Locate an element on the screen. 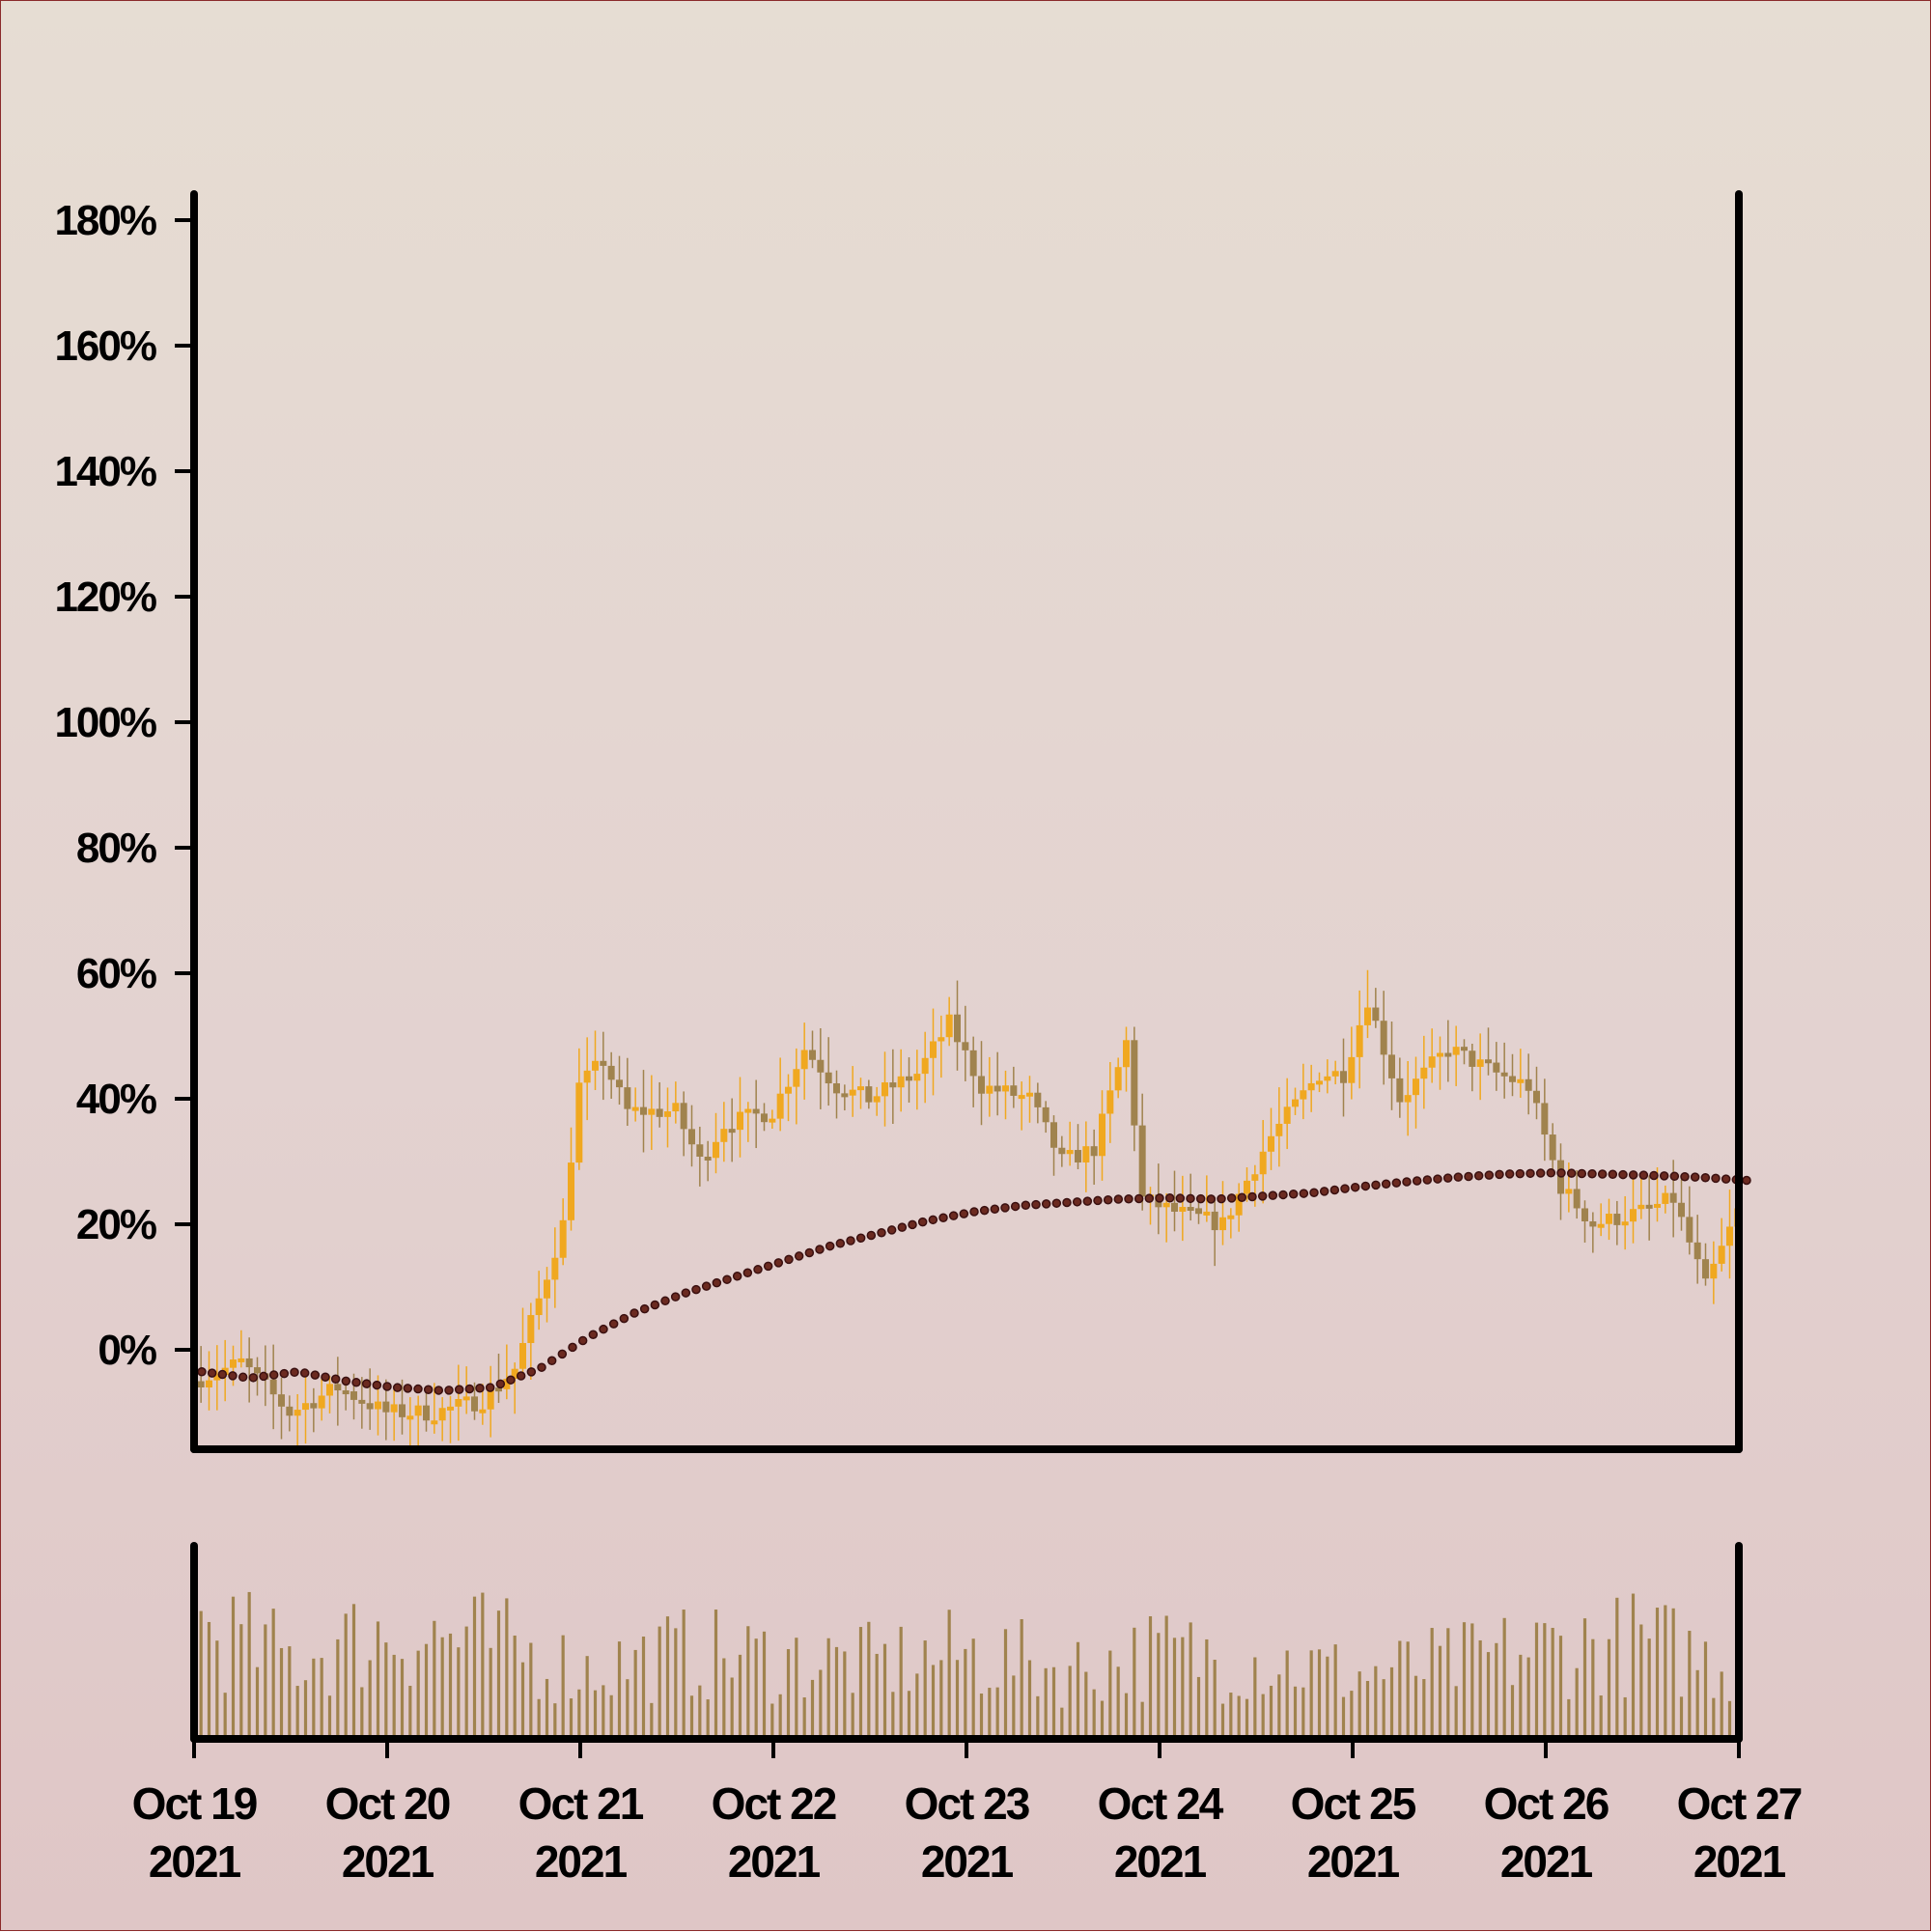 The height and width of the screenshot is (1932, 1931). x-axis-ticks is located at coordinates (966, 1749).